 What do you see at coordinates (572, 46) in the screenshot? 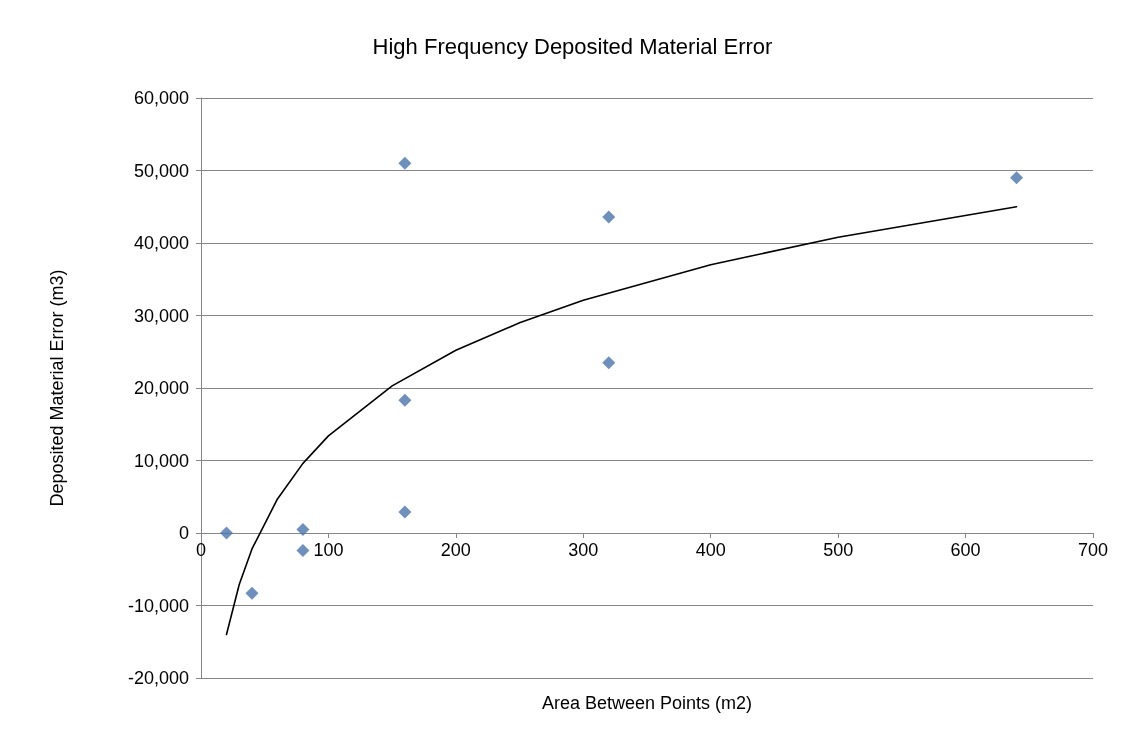
I see `chart-title: High Frequency Deposited Material Error` at bounding box center [572, 46].